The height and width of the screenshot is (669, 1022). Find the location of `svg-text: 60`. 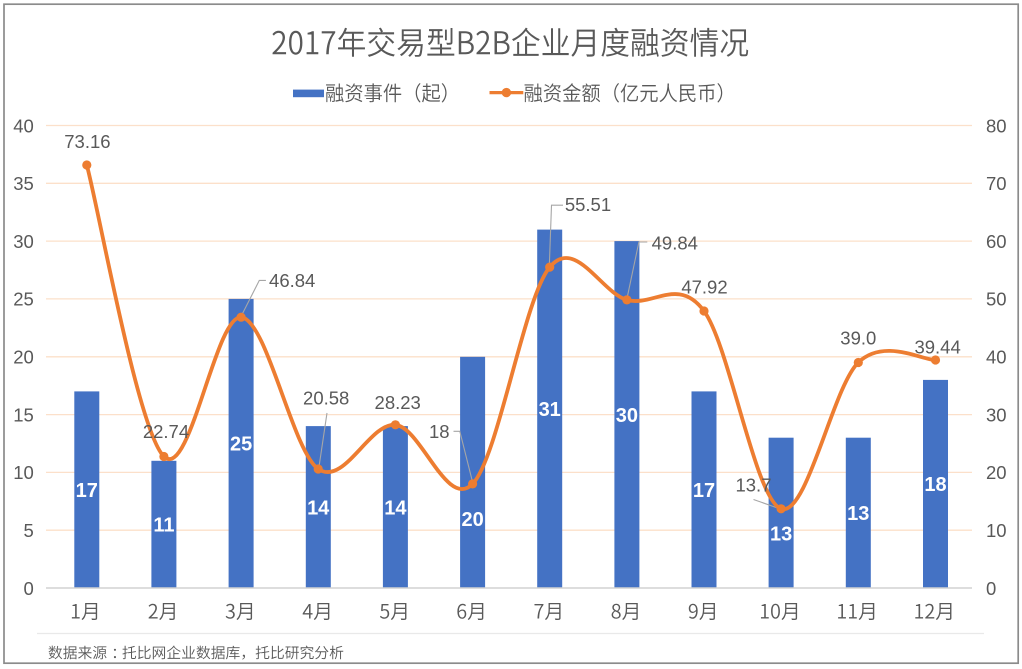

svg-text: 60 is located at coordinates (996, 241).